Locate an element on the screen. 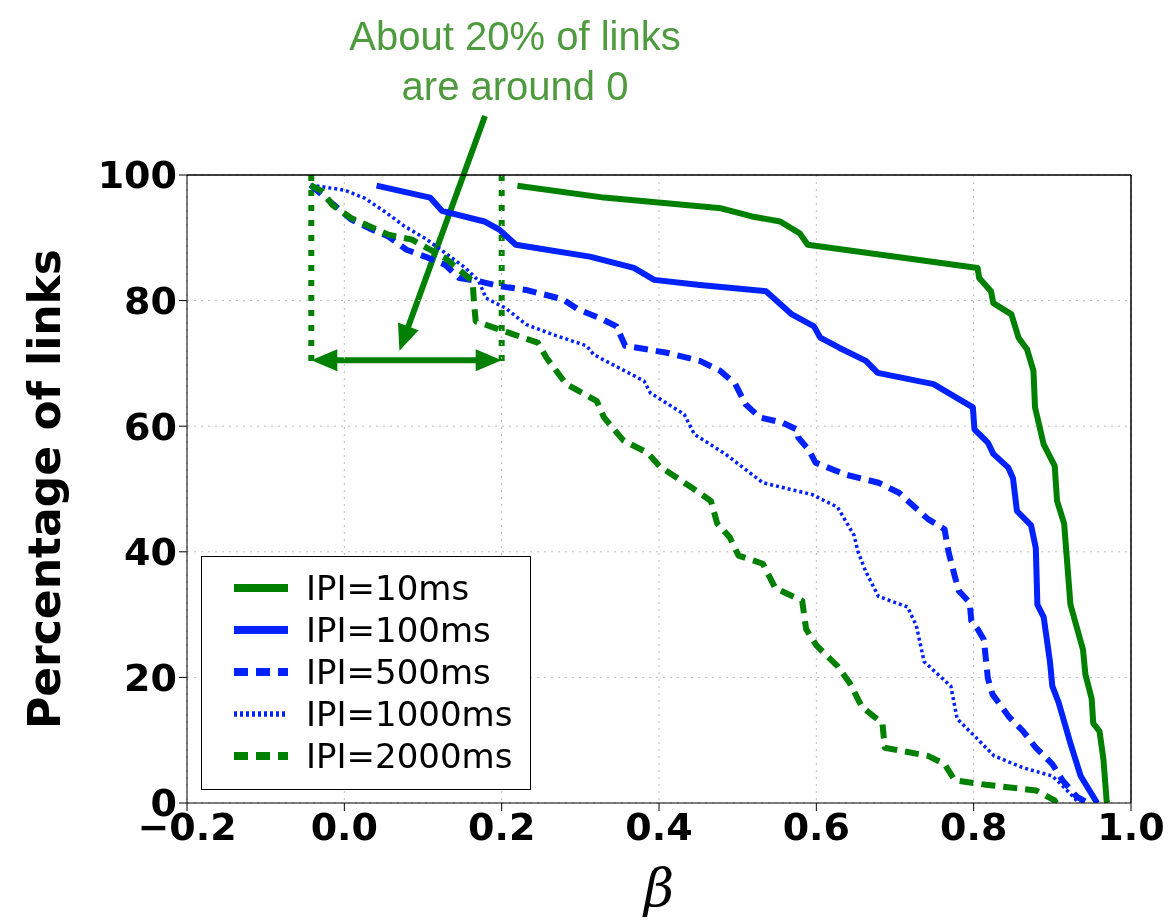  x-axis-title: β is located at coordinates (658, 888).